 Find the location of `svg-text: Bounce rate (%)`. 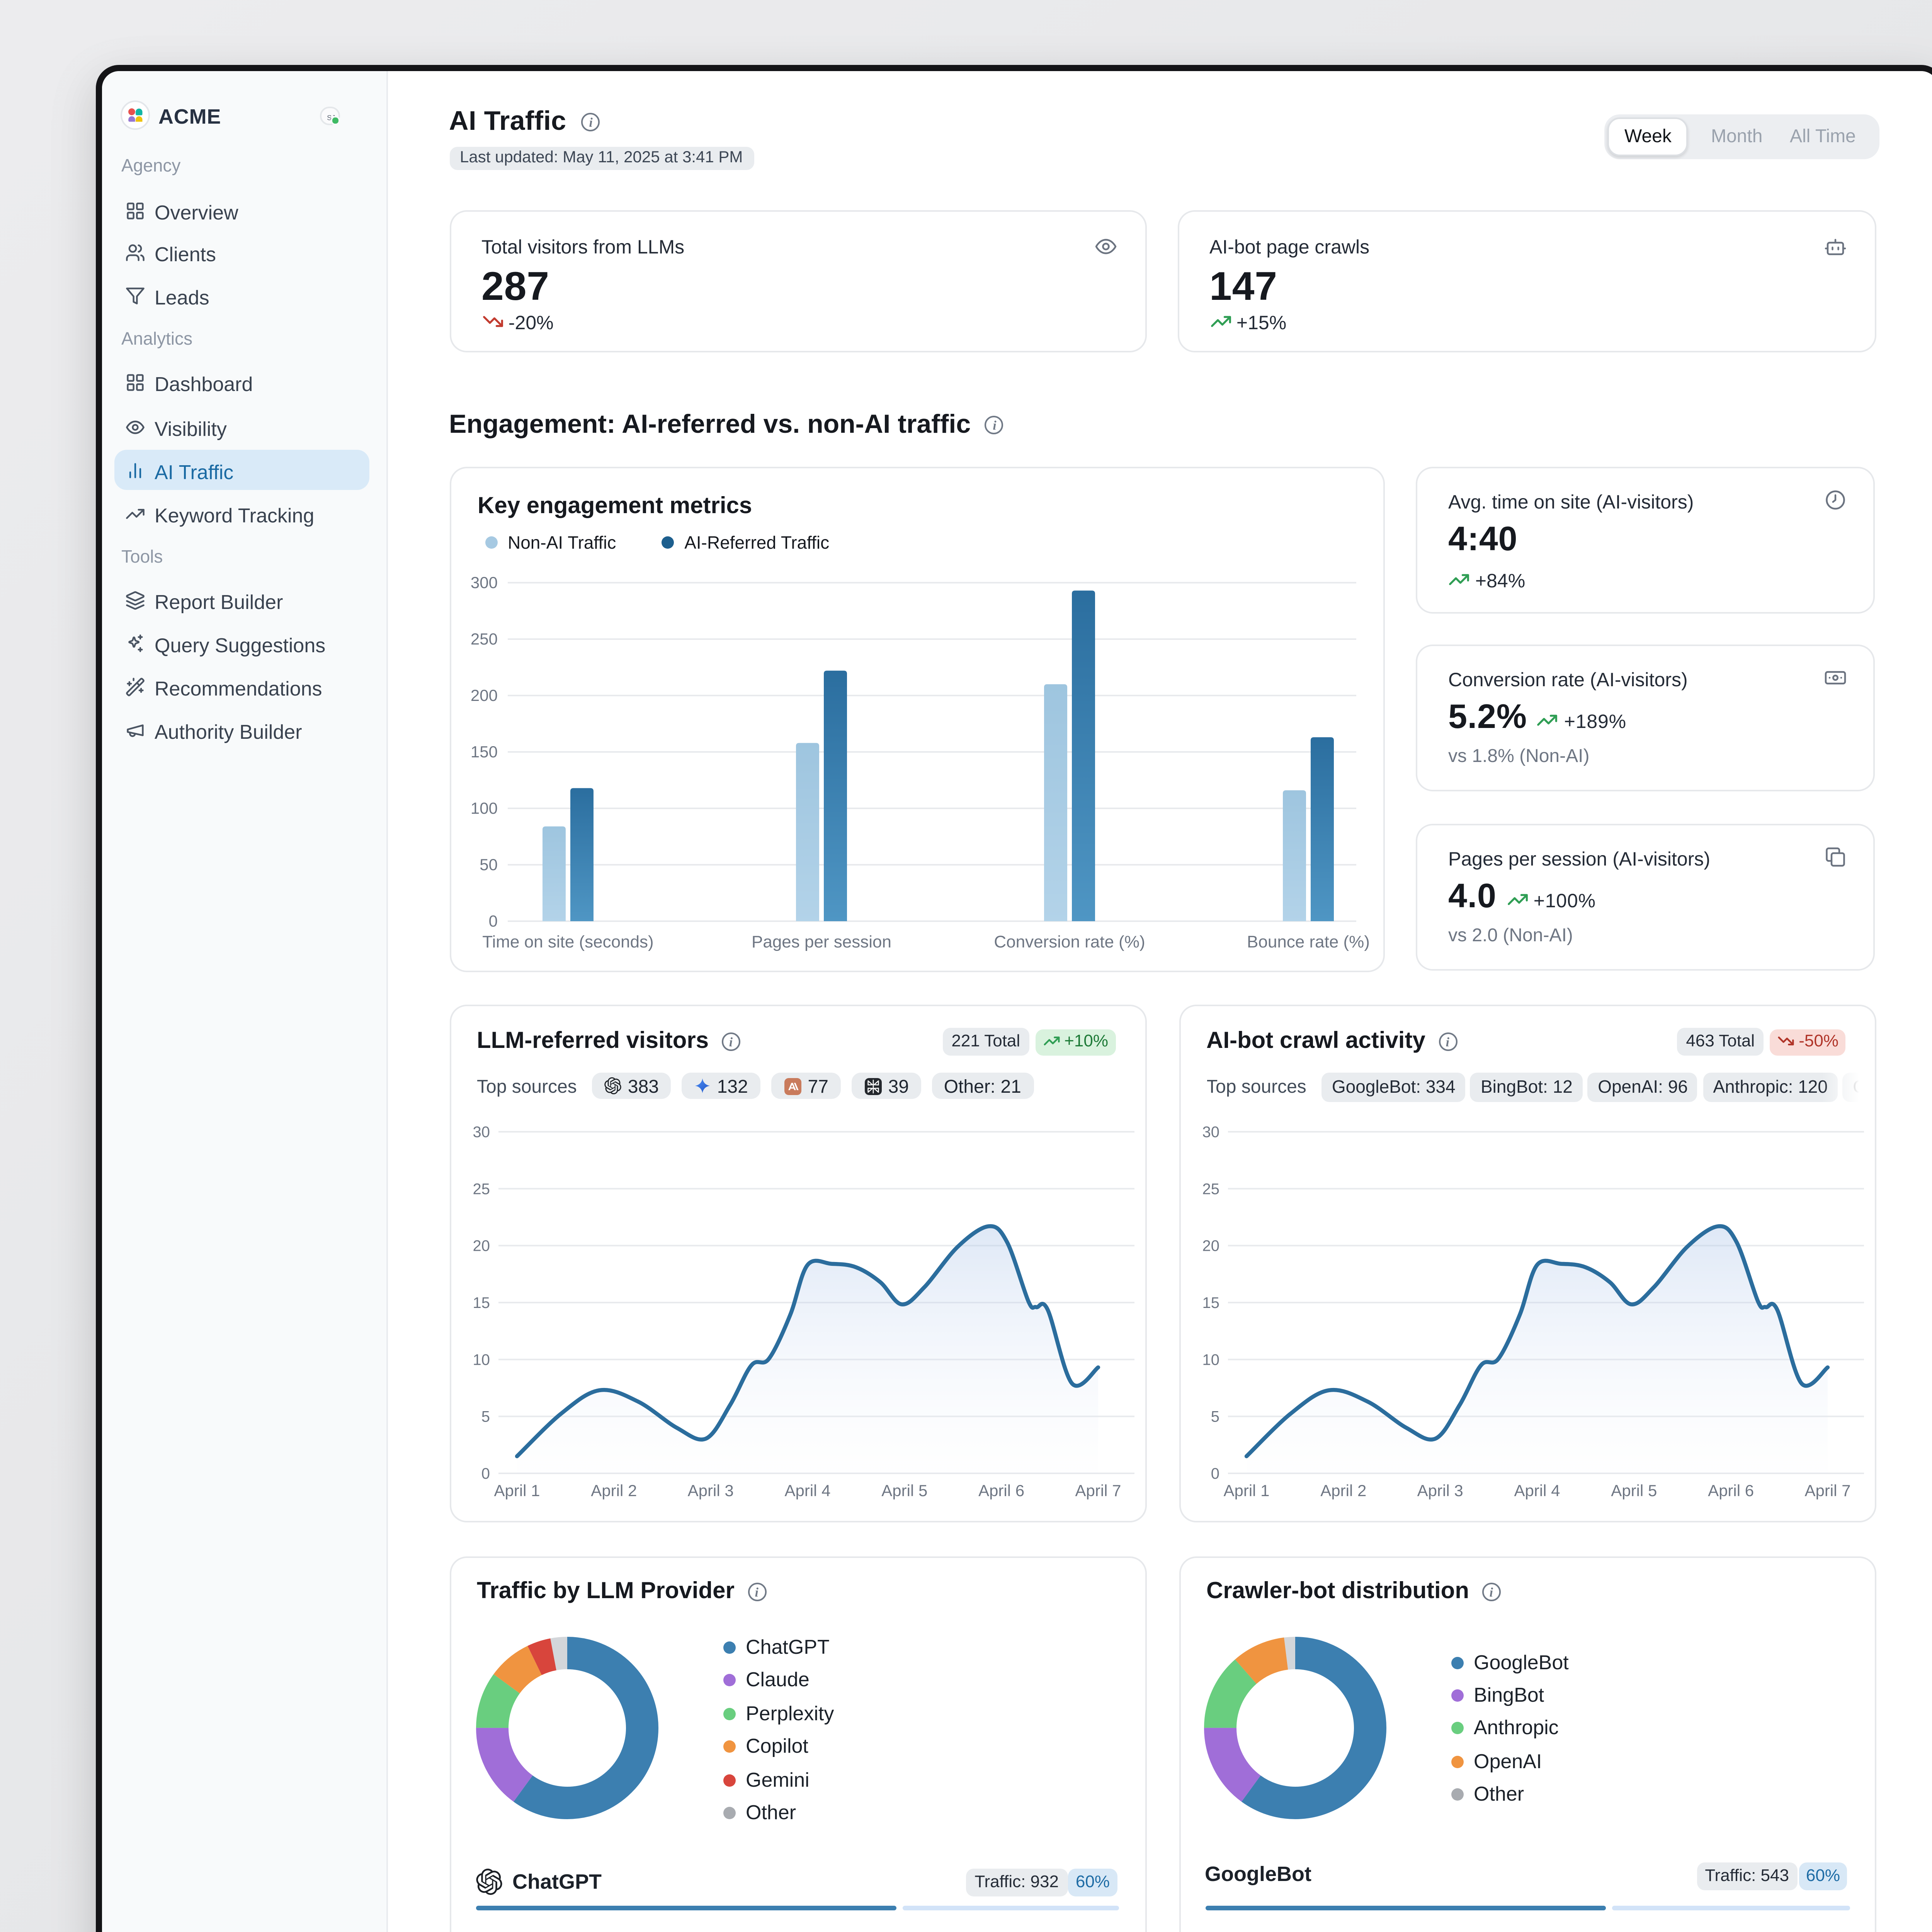

svg-text: Bounce rate (%) is located at coordinates (1308, 942).